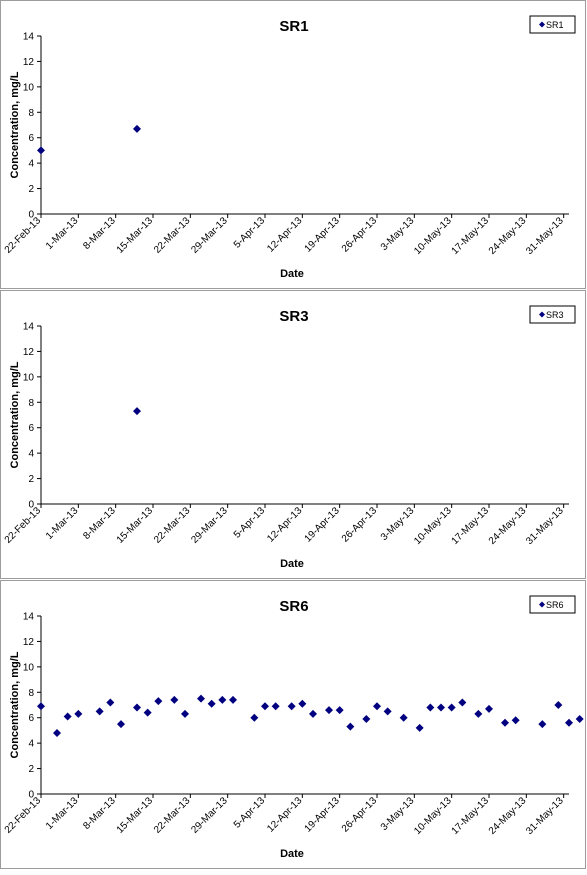 The width and height of the screenshot is (587, 875). I want to click on chart-title: SR1, so click(293, 26).